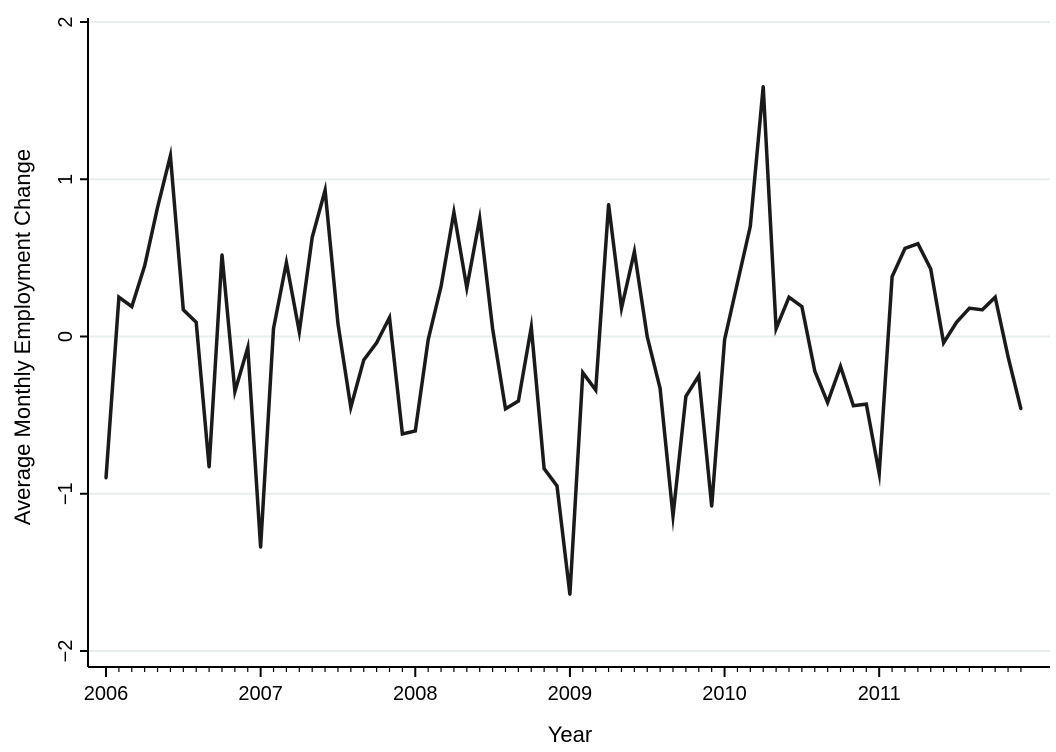  Describe the element at coordinates (22, 337) in the screenshot. I see `y-axis-title: Average Monthly Employment Change` at that location.